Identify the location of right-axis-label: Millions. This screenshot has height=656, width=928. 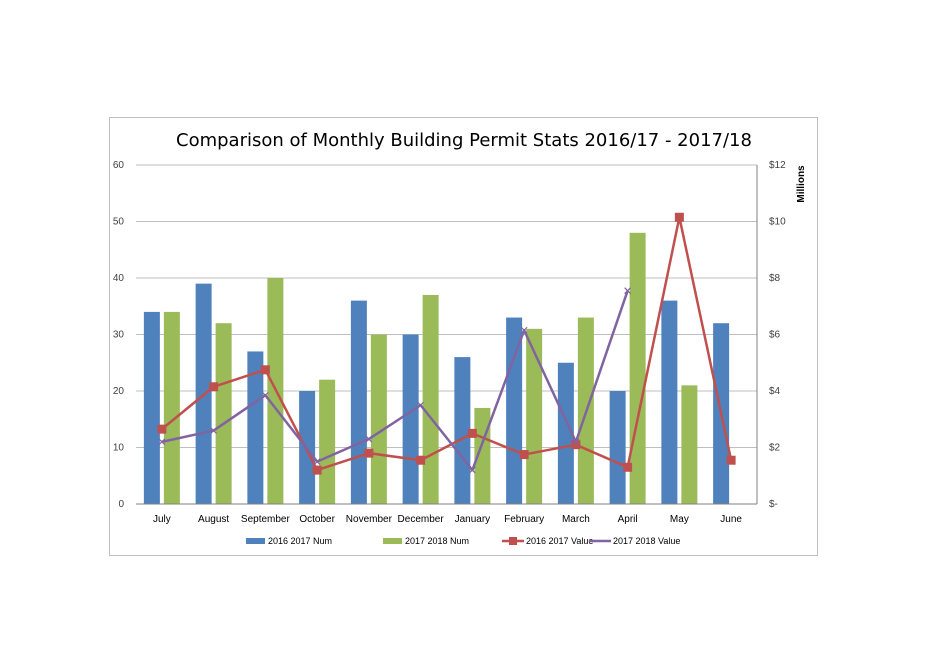
(801, 184).